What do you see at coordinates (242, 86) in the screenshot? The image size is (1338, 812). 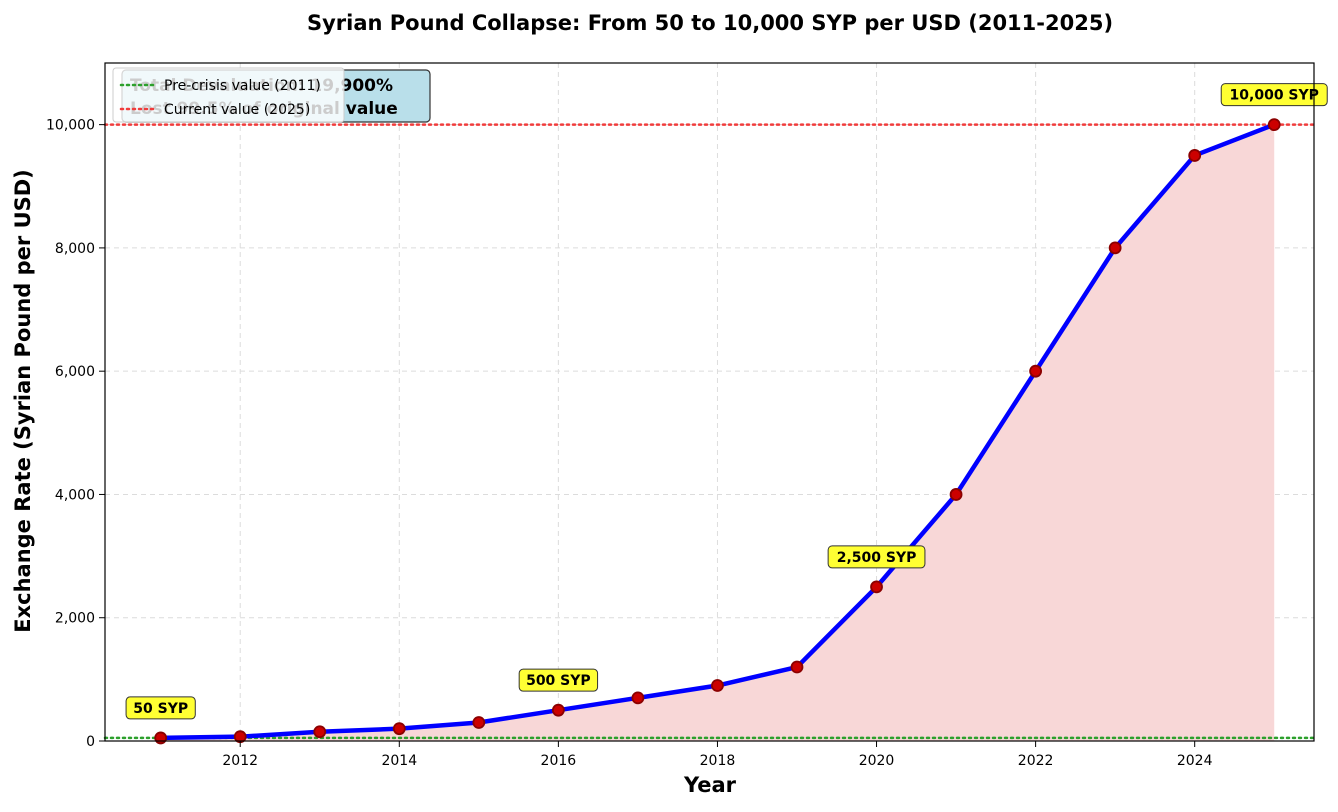 I see `legend-label: Pre-crisis value (2011)` at bounding box center [242, 86].